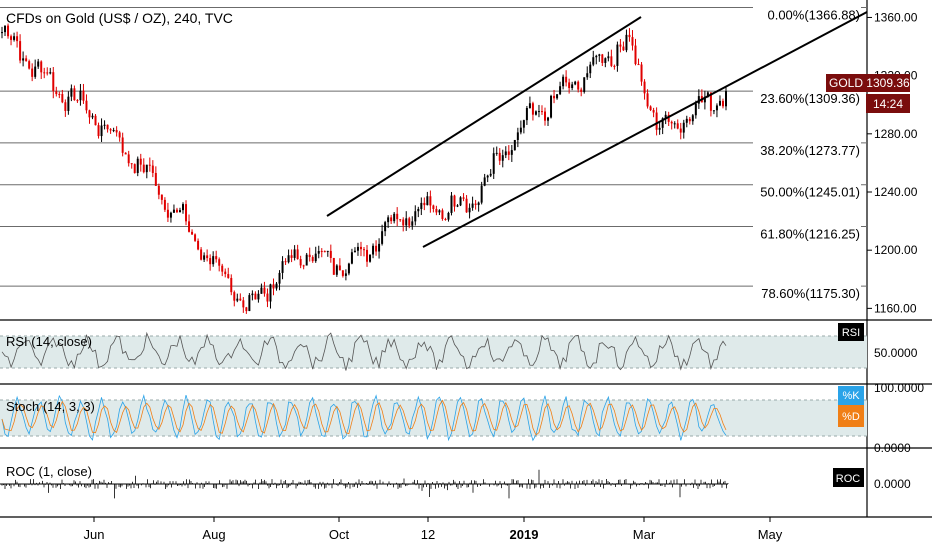 The width and height of the screenshot is (932, 555). I want to click on rsi-band, so click(433, 352).